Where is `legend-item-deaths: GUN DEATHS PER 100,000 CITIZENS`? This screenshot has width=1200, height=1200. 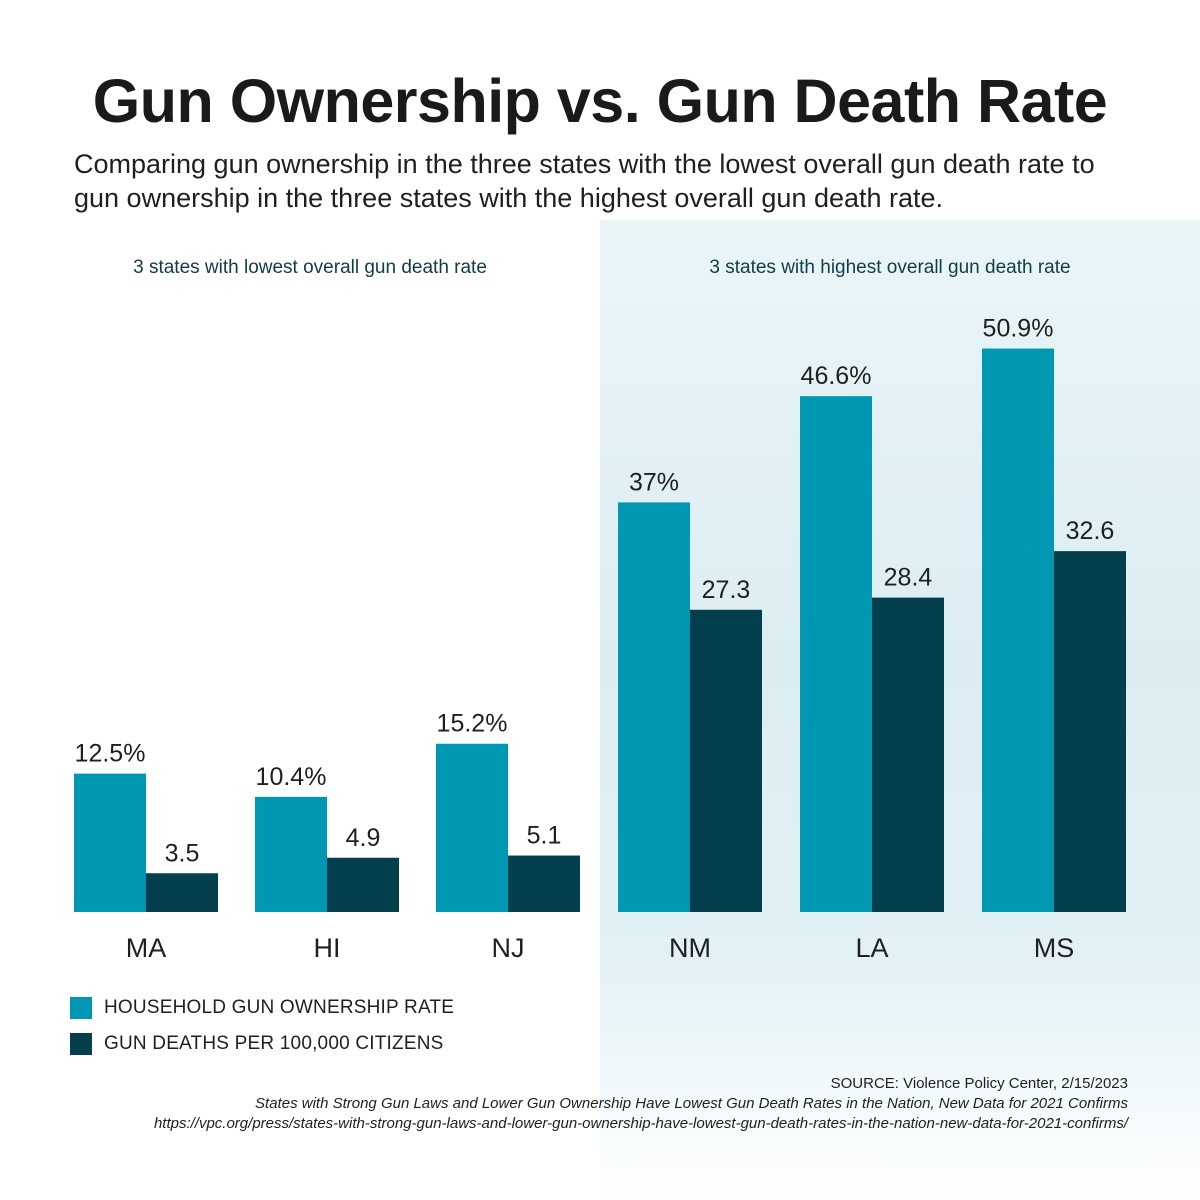 legend-item-deaths: GUN DEATHS PER 100,000 CITIZENS is located at coordinates (262, 1044).